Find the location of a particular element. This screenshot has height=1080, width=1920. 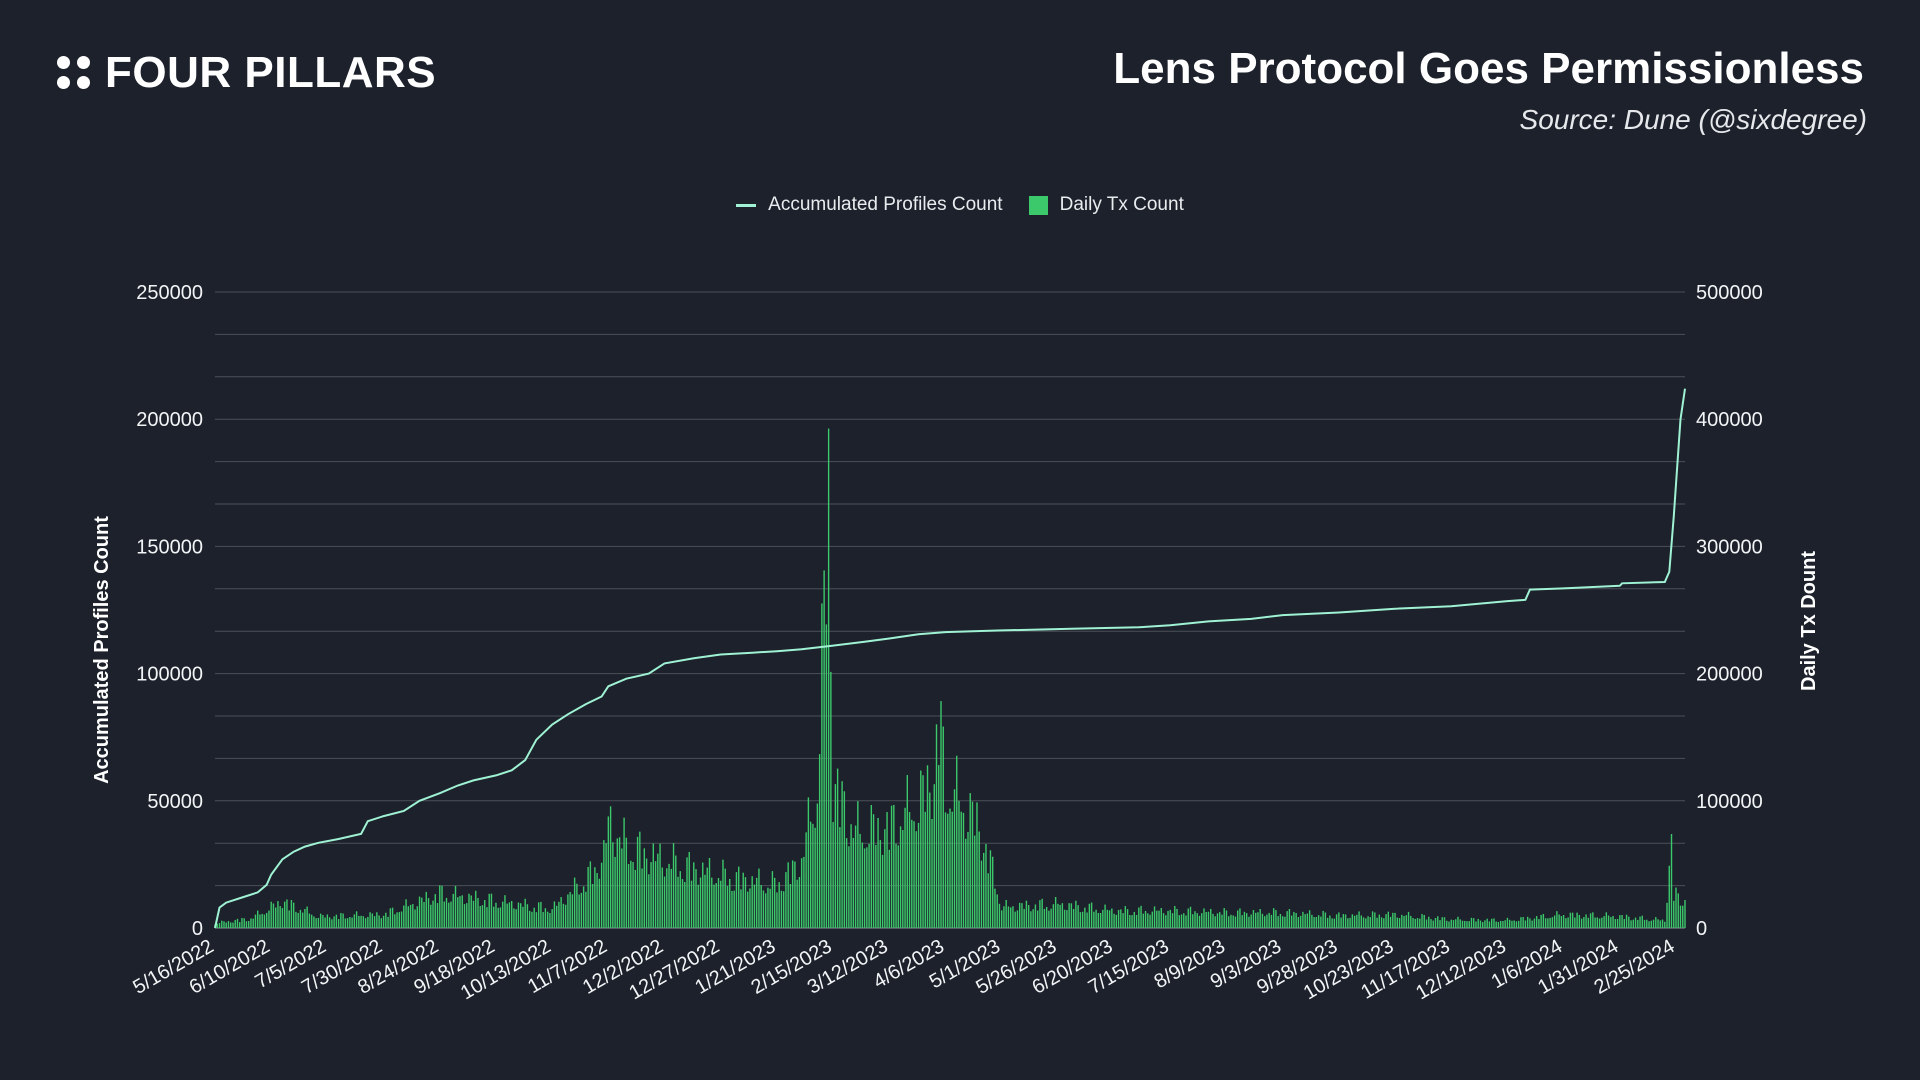

legend-item-tx: Daily Tx Count is located at coordinates (1106, 205).